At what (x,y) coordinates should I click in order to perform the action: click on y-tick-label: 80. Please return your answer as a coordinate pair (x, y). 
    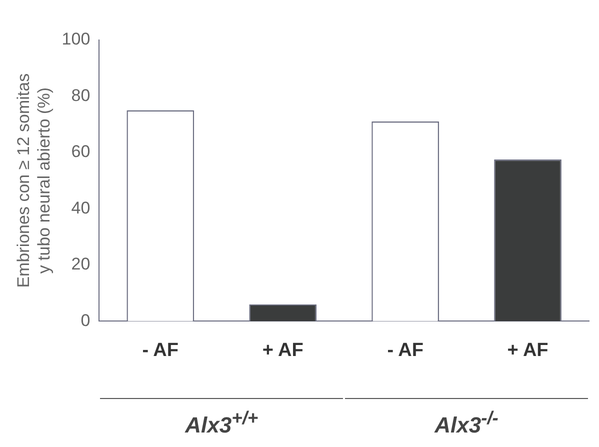
    Looking at the image, I should click on (80, 95).